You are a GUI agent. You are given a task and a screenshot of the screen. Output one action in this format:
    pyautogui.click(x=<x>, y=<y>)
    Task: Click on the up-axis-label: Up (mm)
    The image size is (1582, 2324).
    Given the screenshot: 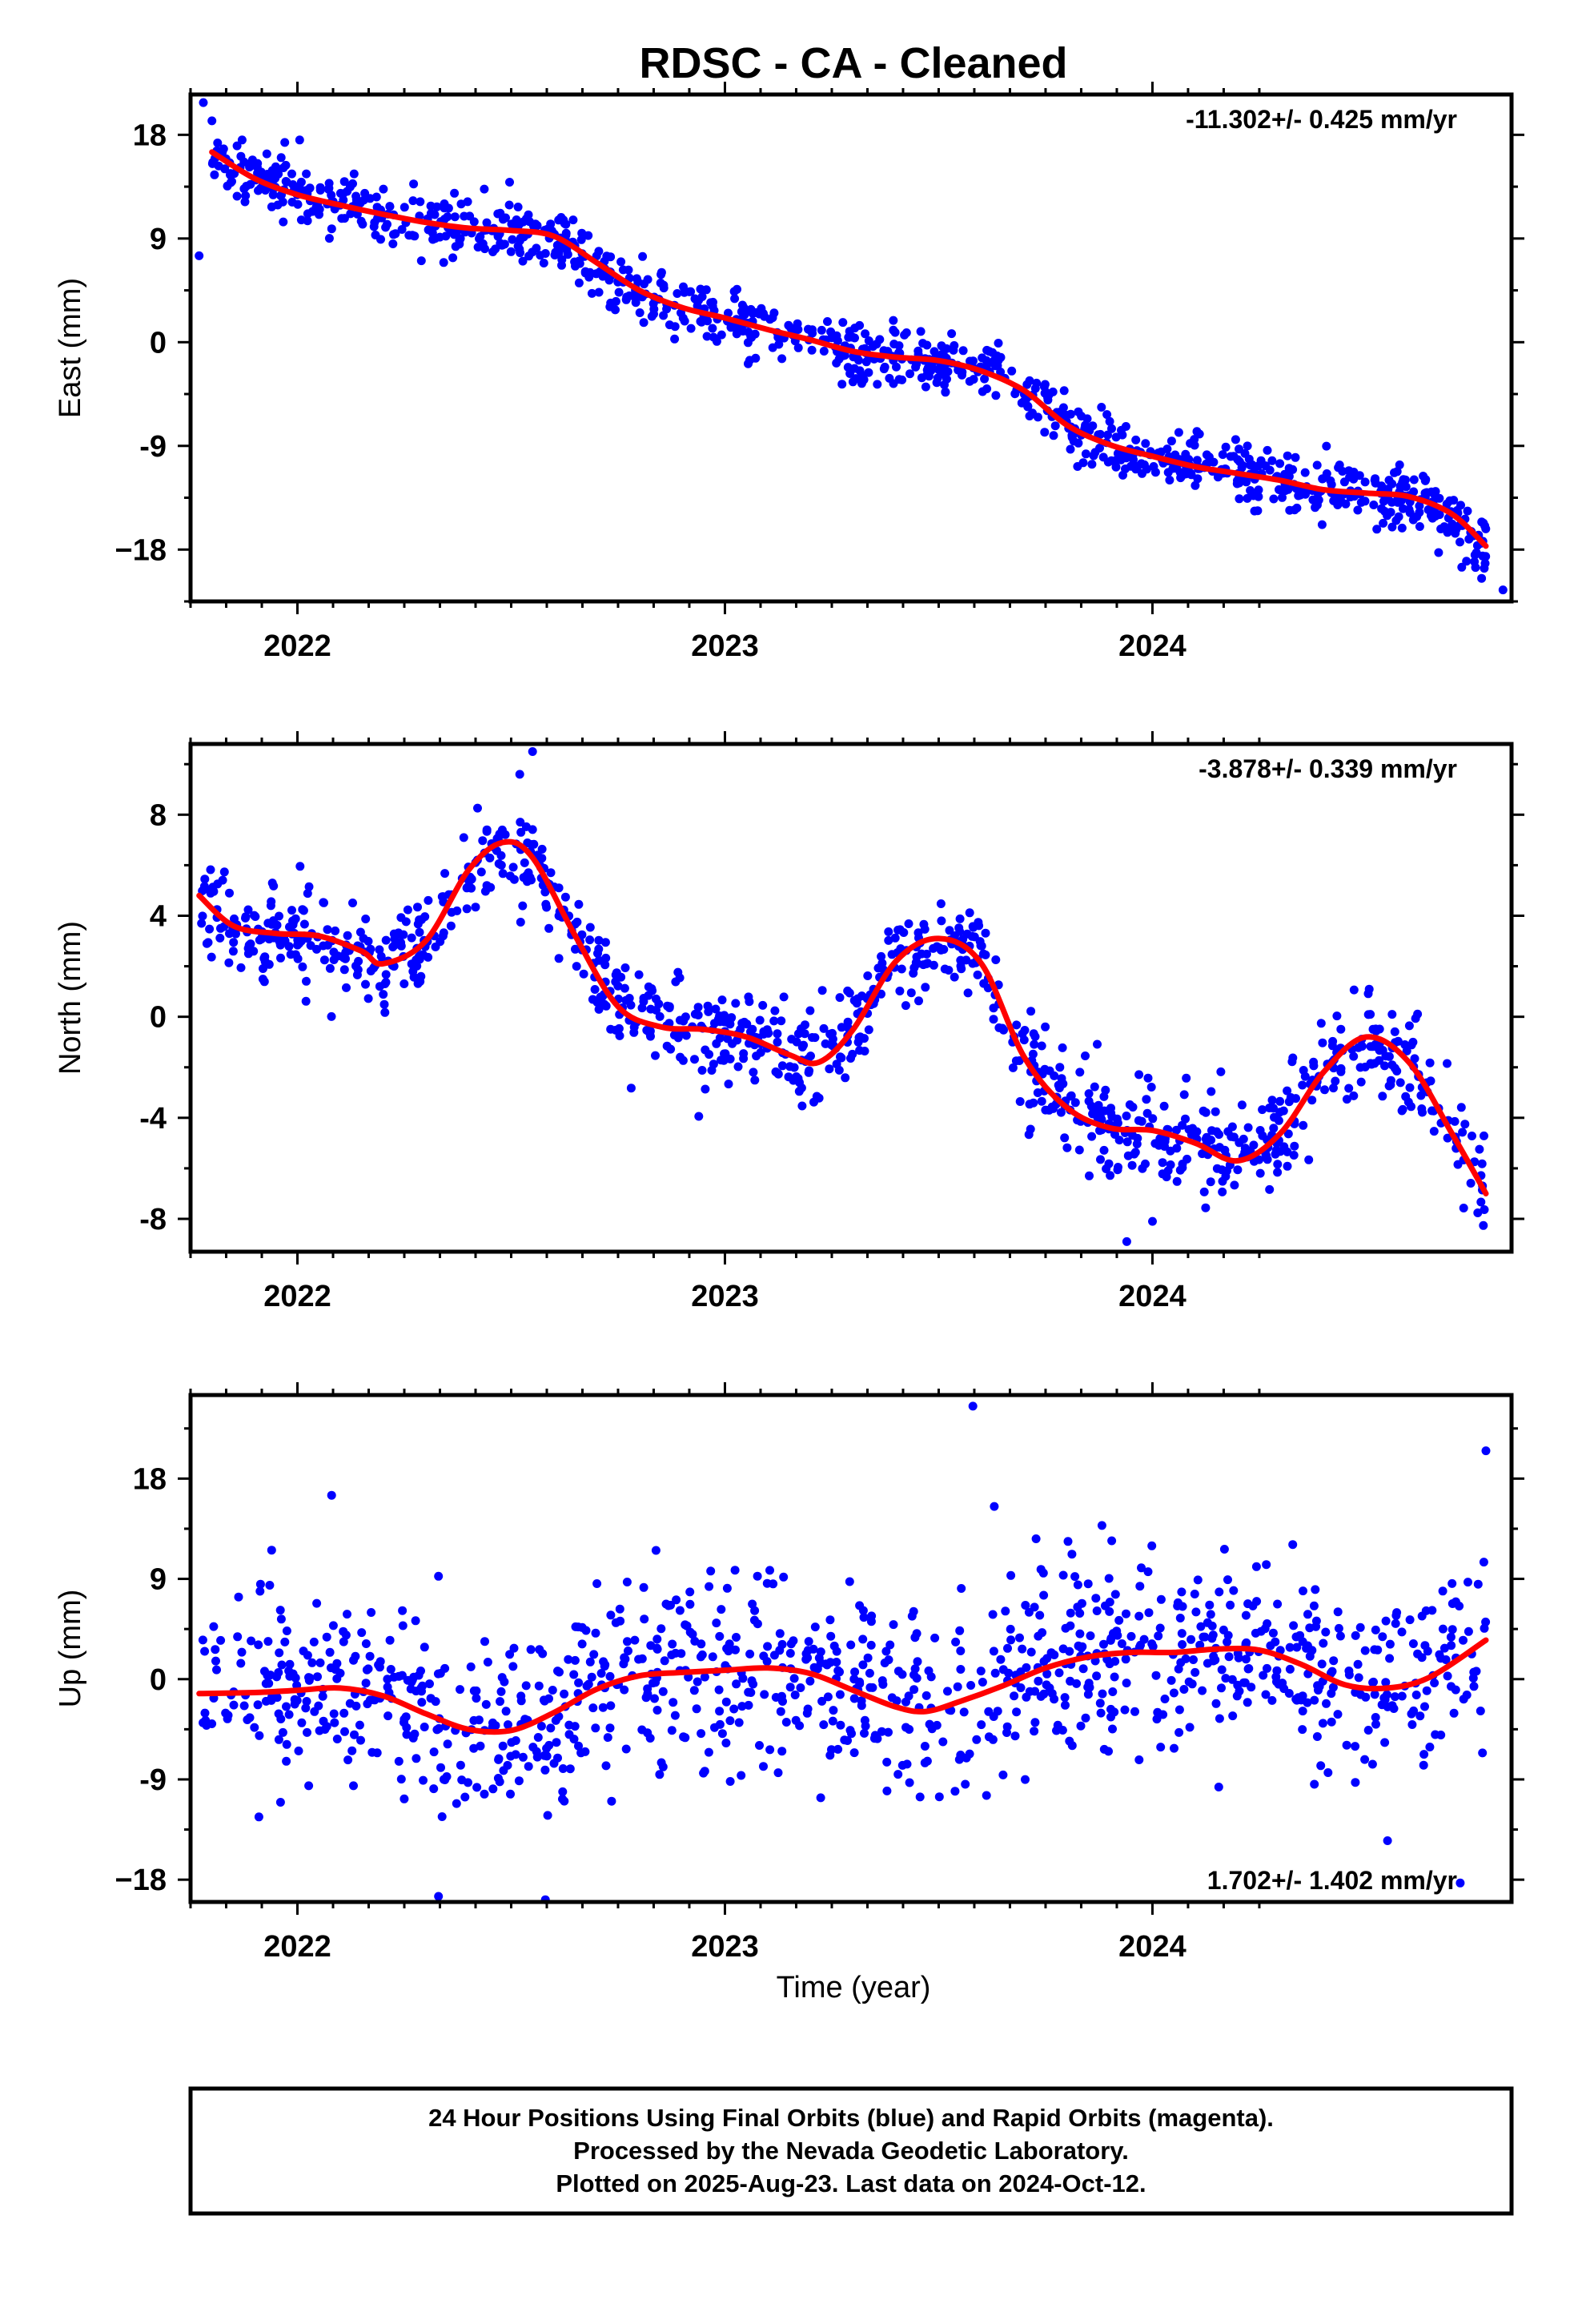 What is the action you would take?
    pyautogui.click(x=70, y=1649)
    